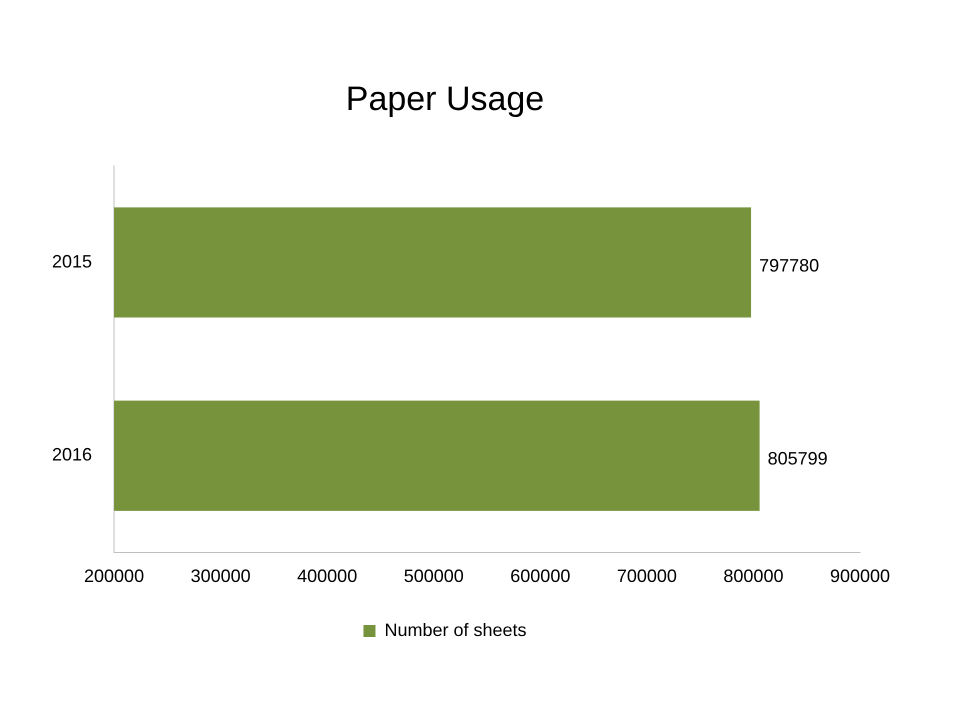  What do you see at coordinates (646, 576) in the screenshot?
I see `x-tick-label: 700000` at bounding box center [646, 576].